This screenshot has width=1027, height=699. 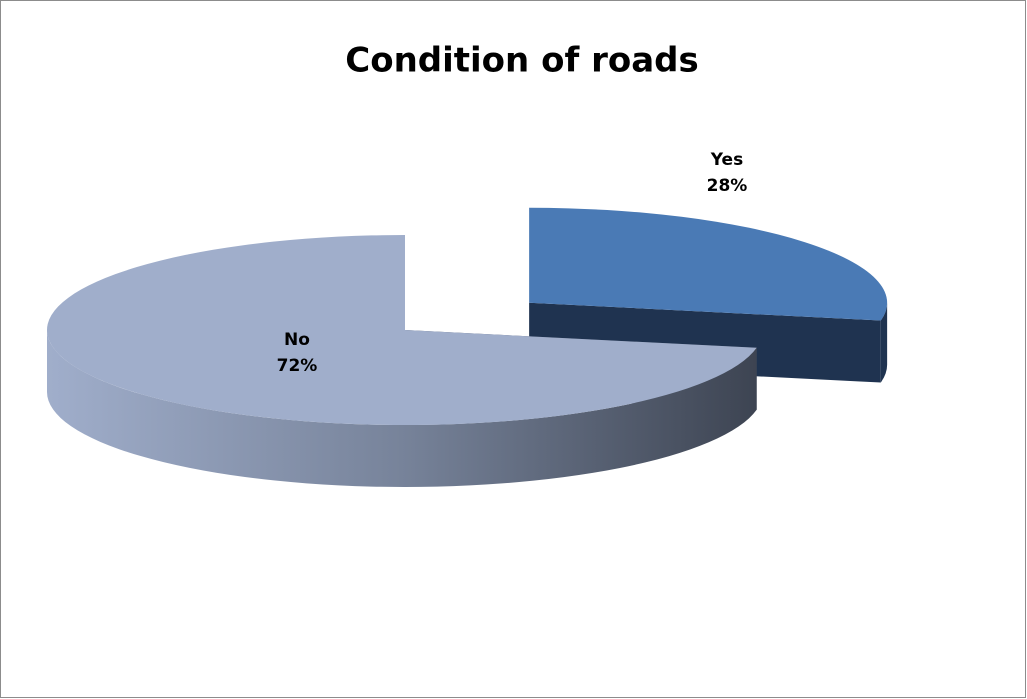 I want to click on data-label-category: Yes, so click(x=726, y=160).